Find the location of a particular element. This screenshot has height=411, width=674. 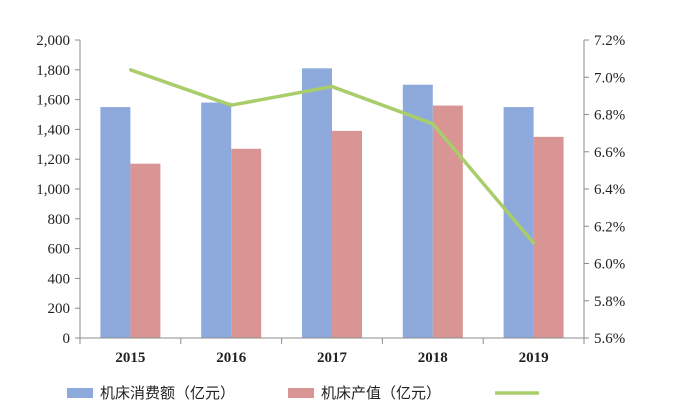

y-right-tick-label: 5.6% is located at coordinates (609, 339).